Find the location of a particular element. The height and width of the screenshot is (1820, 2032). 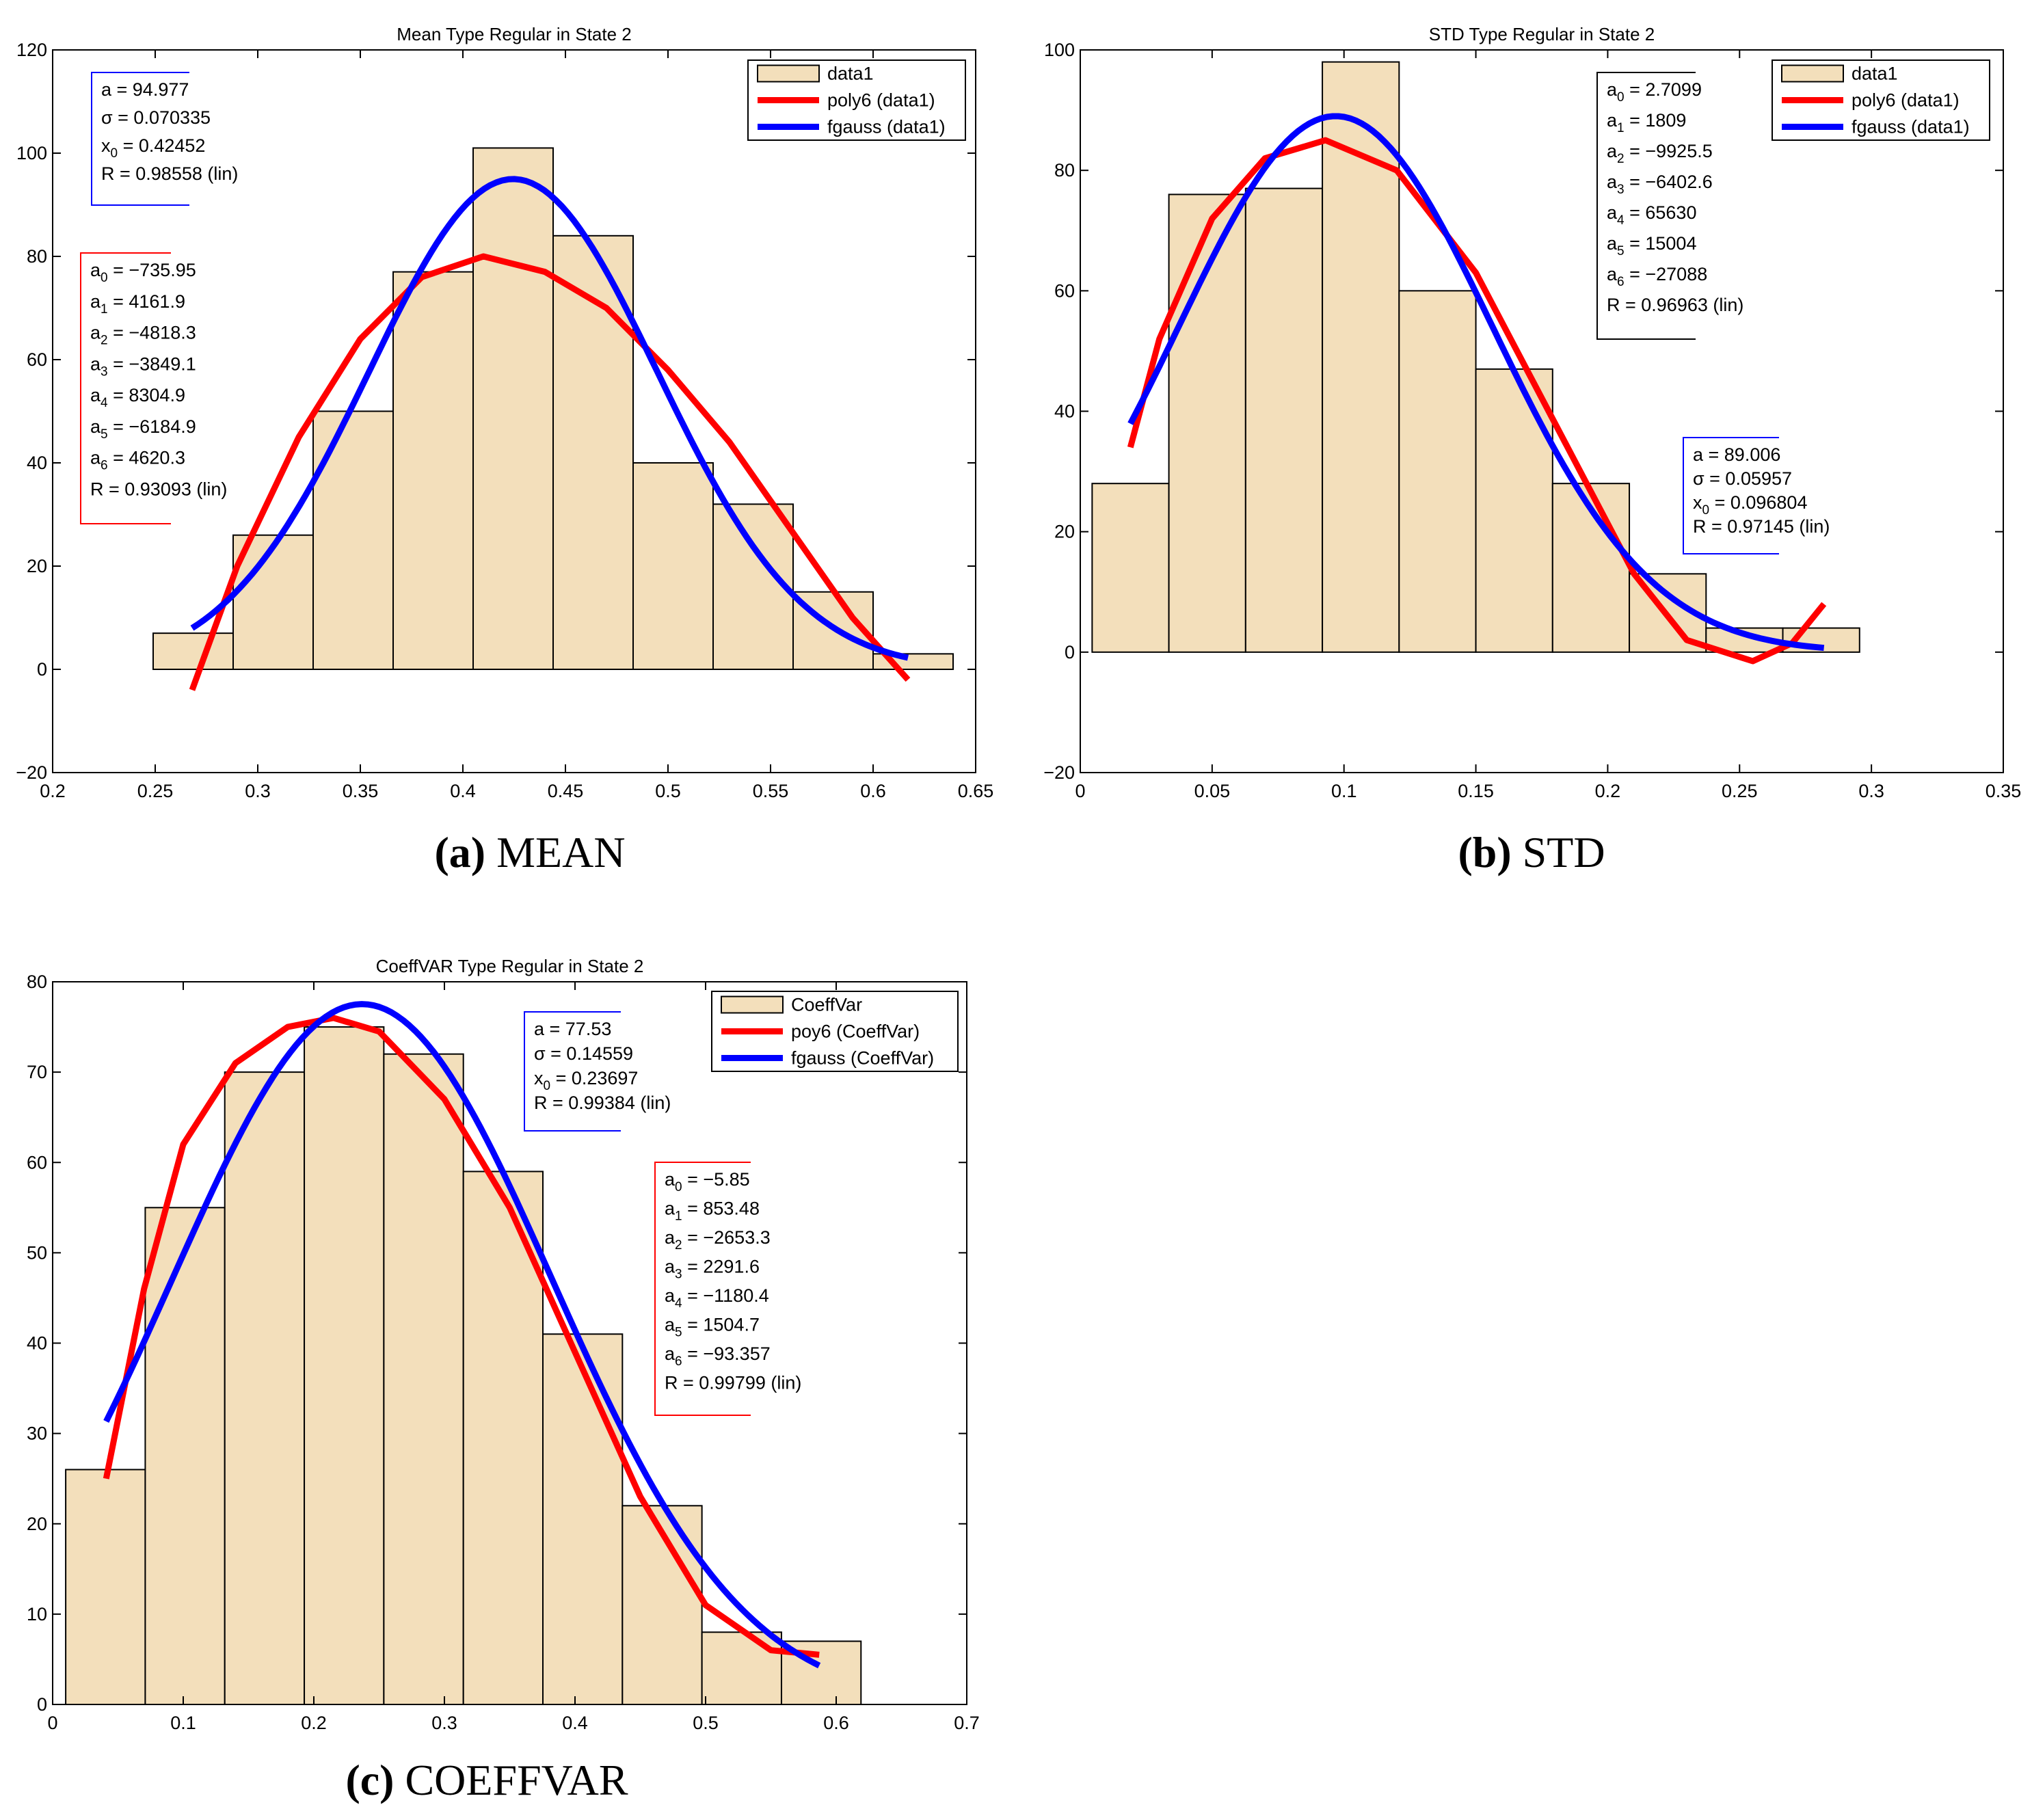

annotation-line: x0 = 0.23697 is located at coordinates (586, 1080).